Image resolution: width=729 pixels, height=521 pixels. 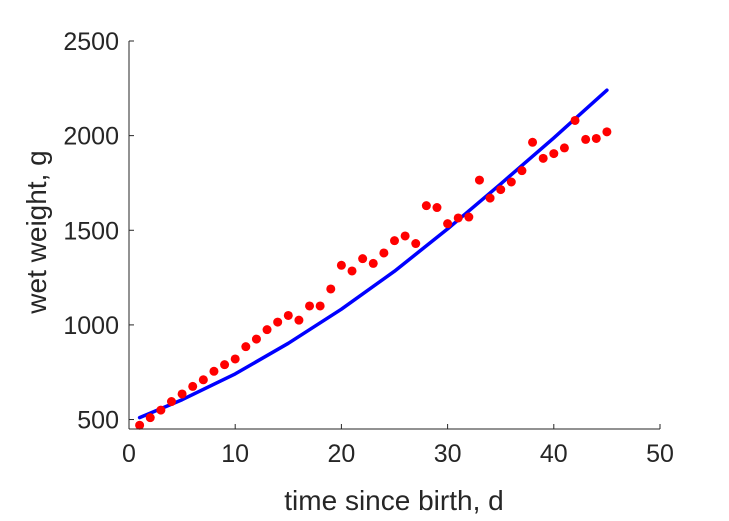 What do you see at coordinates (36, 232) in the screenshot?
I see `y-axis-label: wet weight, g` at bounding box center [36, 232].